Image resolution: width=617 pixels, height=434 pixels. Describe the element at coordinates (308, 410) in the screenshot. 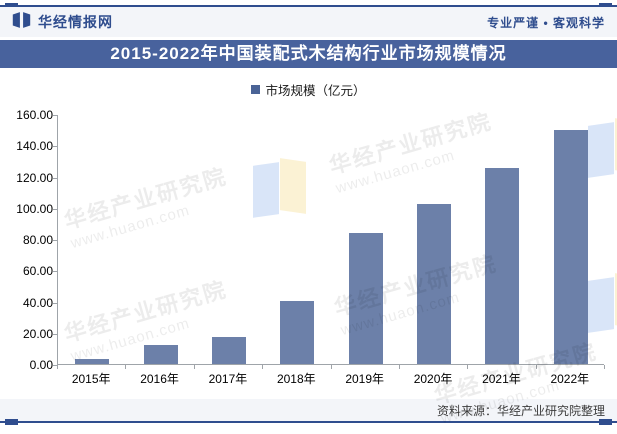

I see `footer: 资料来源：华经产业研究院整理` at that location.